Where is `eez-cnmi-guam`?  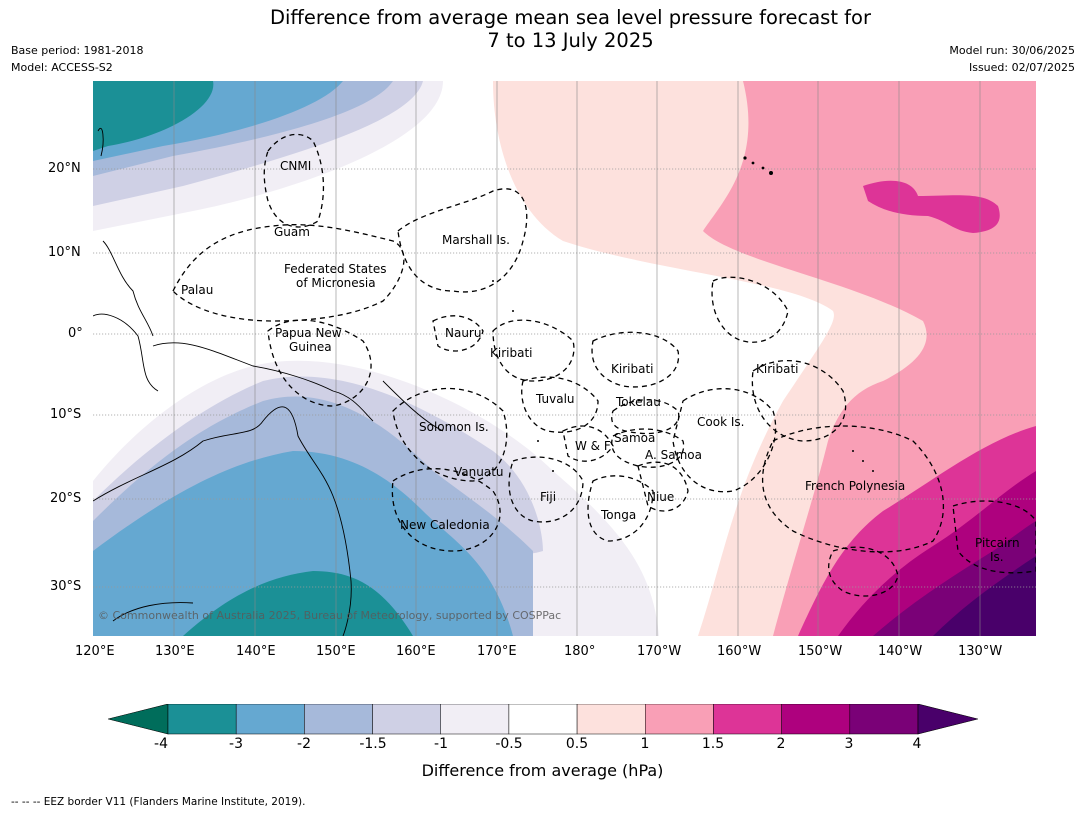
eez-cnmi-guam is located at coordinates (294, 180).